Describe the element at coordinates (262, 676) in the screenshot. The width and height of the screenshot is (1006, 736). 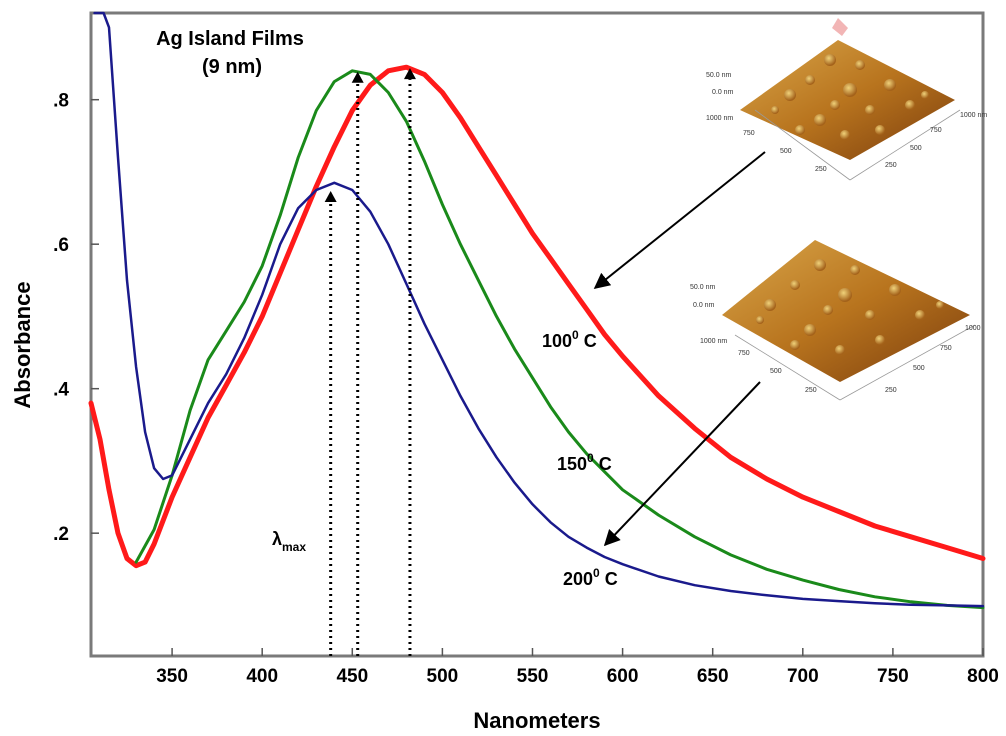
I see `x-tick-label: 400` at that location.